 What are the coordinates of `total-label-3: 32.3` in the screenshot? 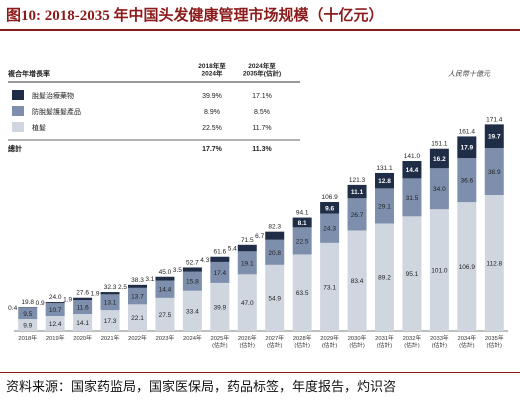 It's located at (110, 287).